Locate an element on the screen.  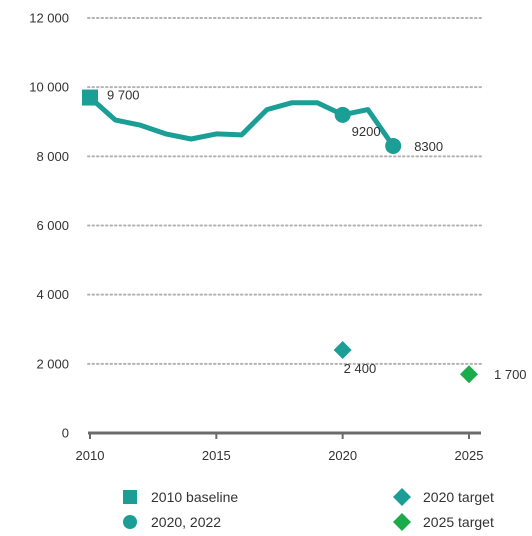
x-tick-label: 2025 is located at coordinates (469, 455).